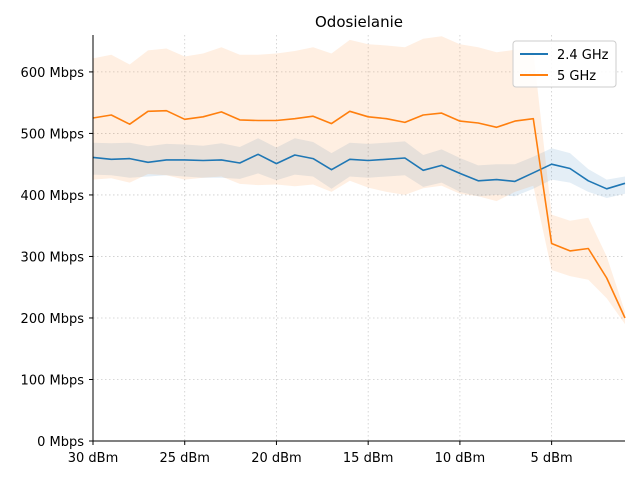  I want to click on y-tick-label: 200 Mbps, so click(53, 319).